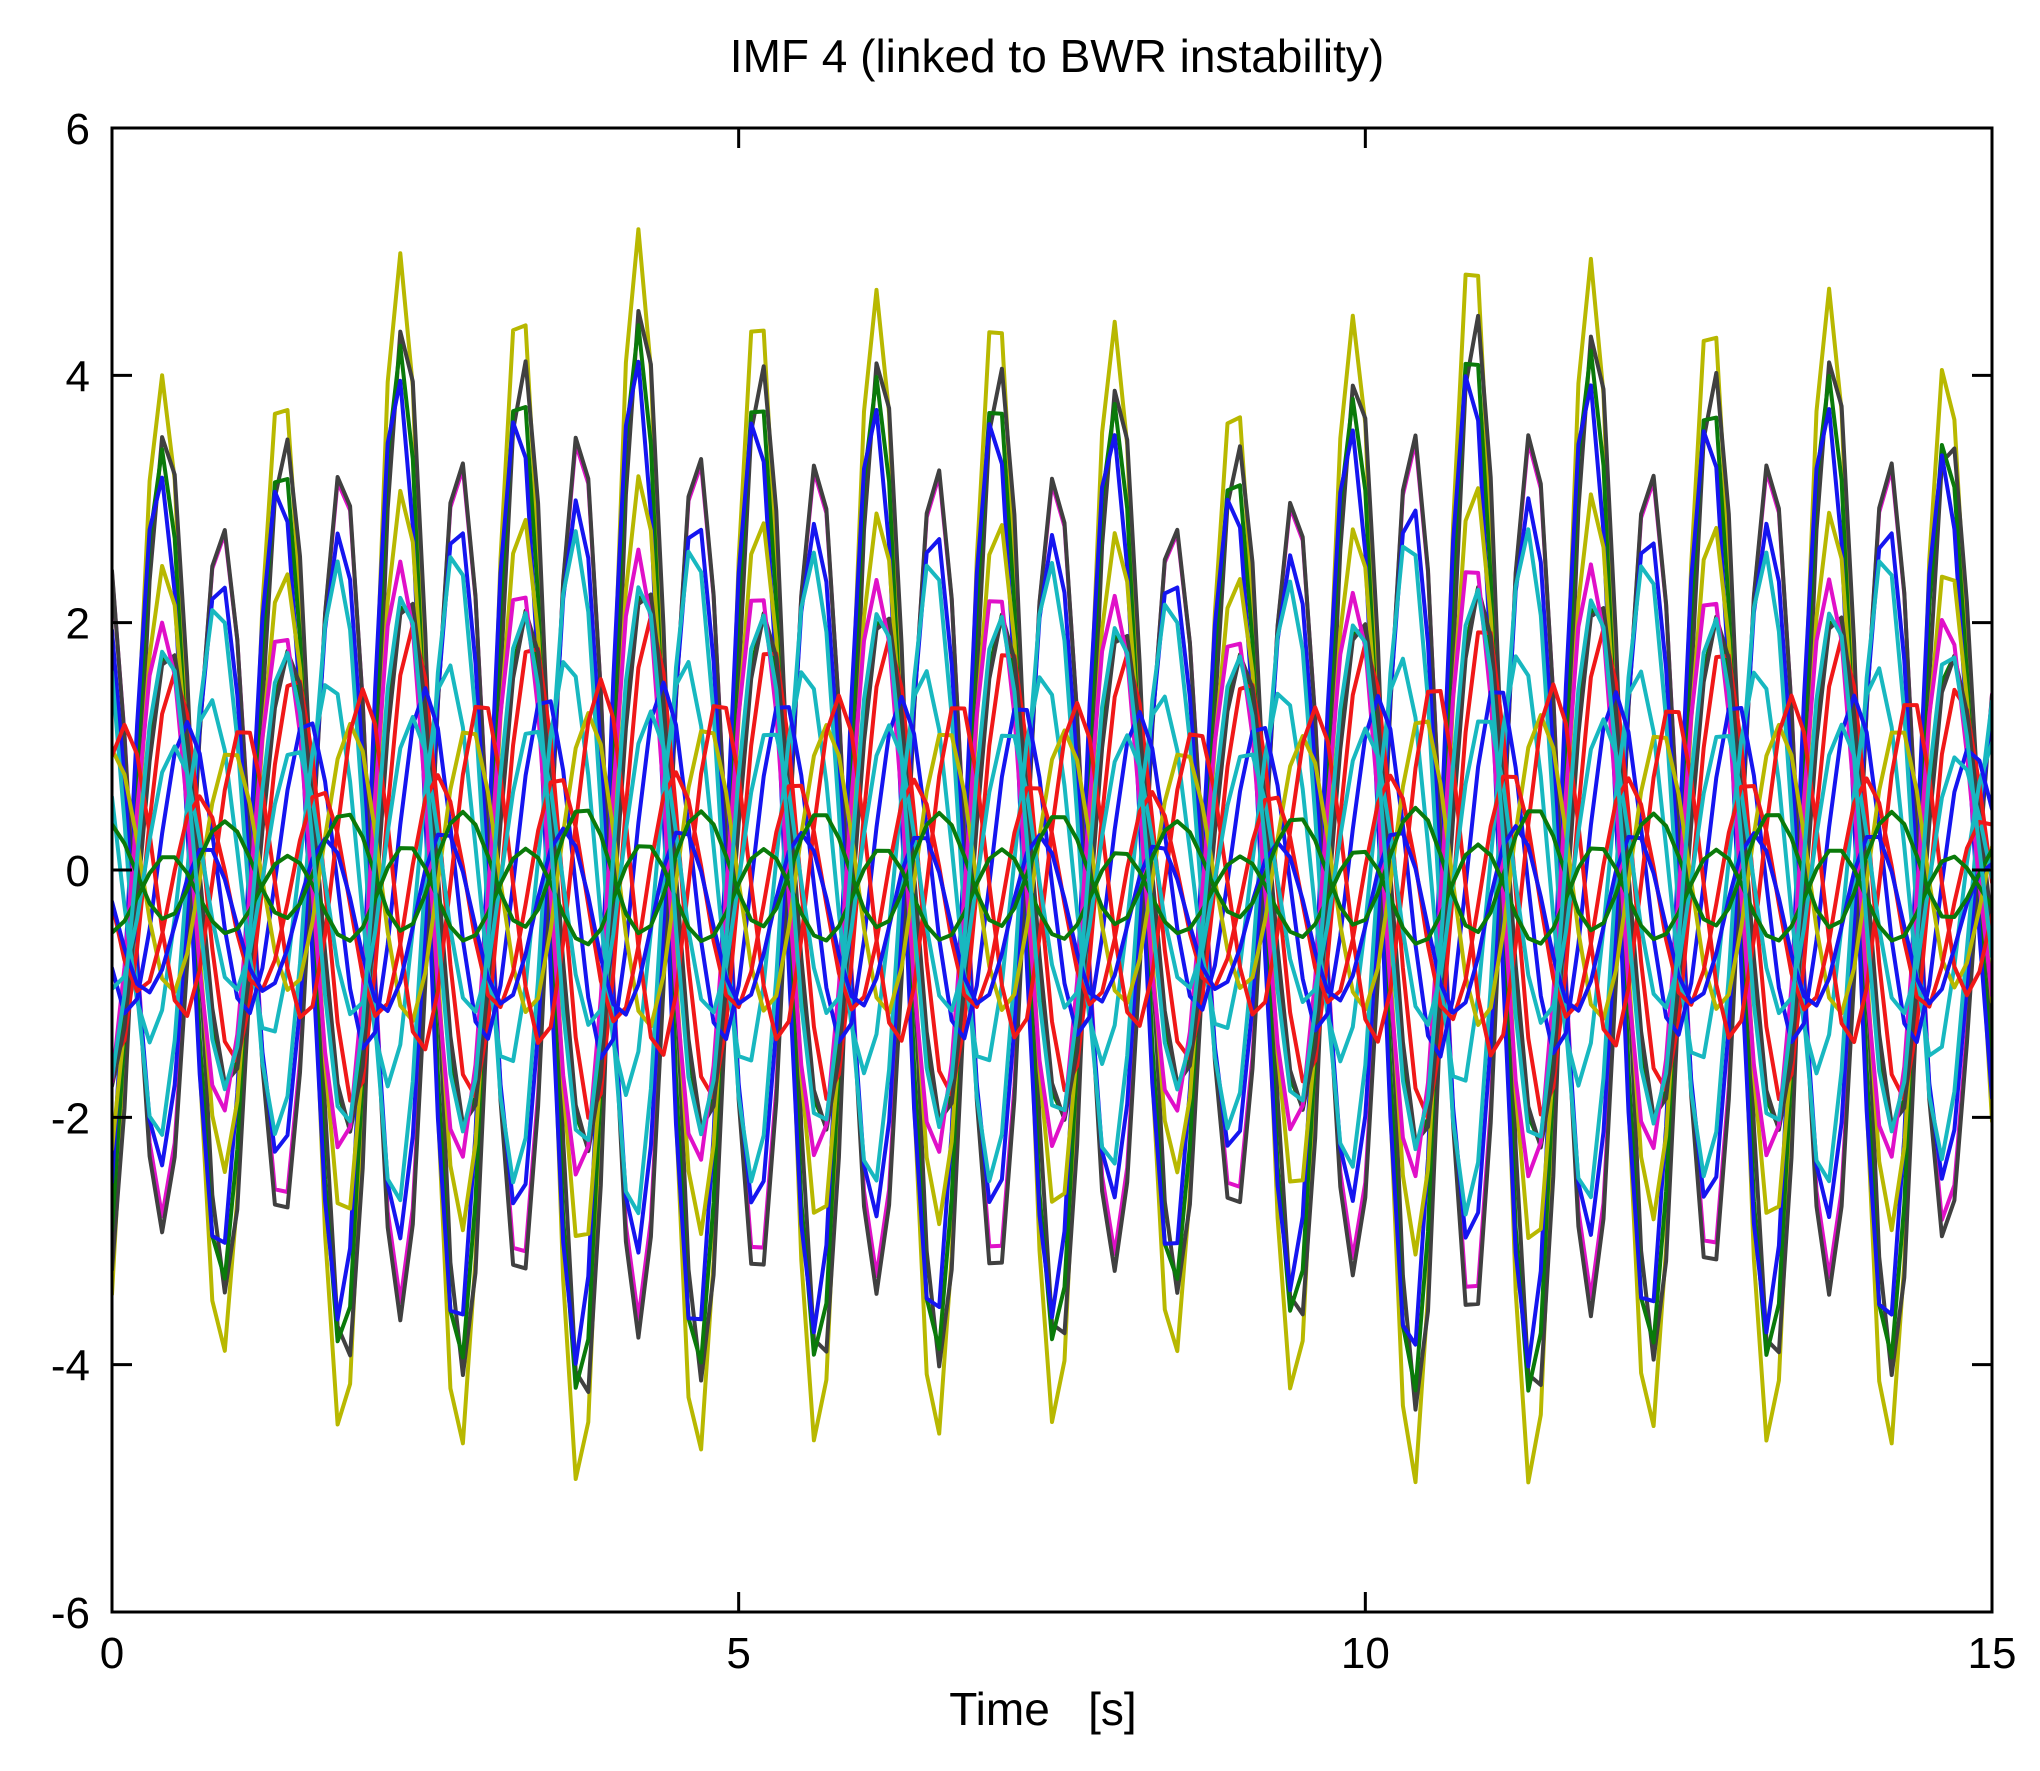 Image resolution: width=2040 pixels, height=1771 pixels. I want to click on y-tick-label-3: 0, so click(78, 871).